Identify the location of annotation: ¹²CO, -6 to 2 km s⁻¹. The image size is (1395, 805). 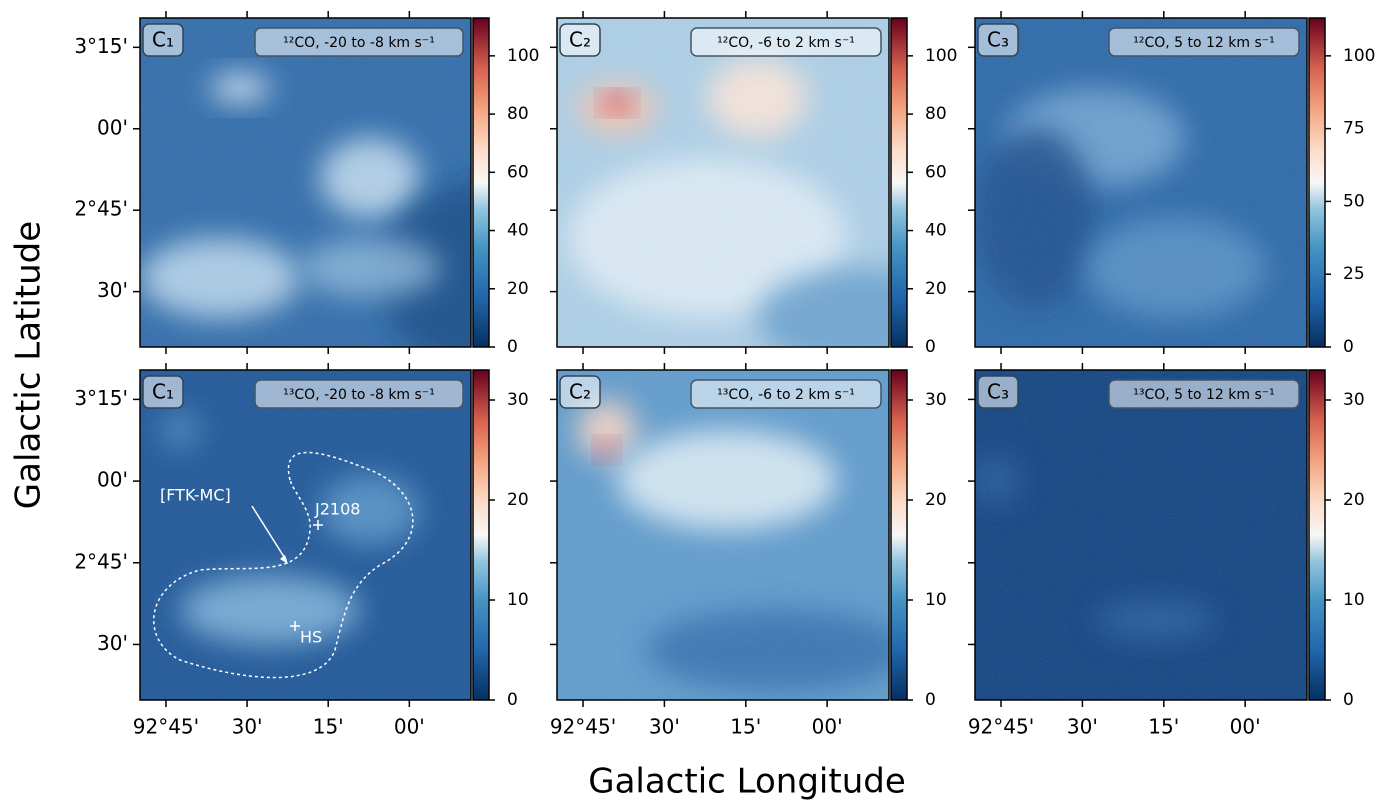
(786, 43).